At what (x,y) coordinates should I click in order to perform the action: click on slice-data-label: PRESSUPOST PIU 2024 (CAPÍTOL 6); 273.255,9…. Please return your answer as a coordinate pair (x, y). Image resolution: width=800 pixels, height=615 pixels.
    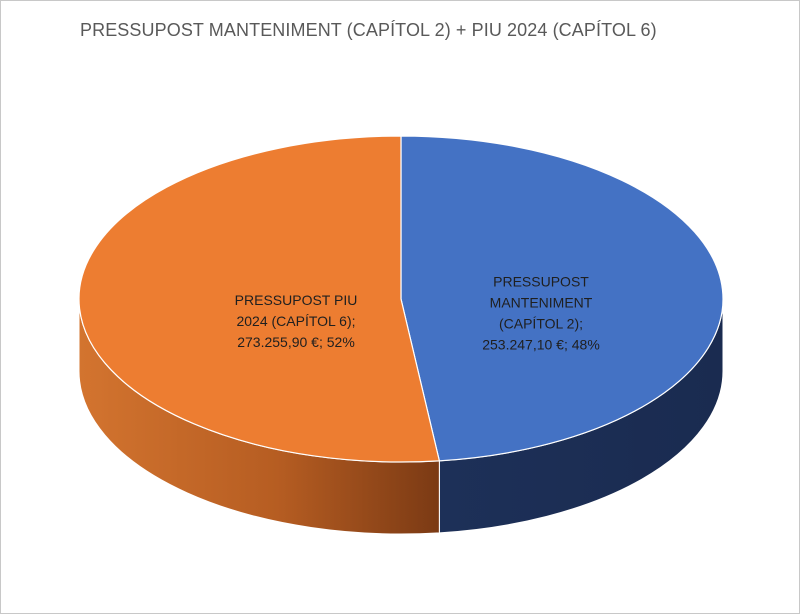
    Looking at the image, I should click on (296, 321).